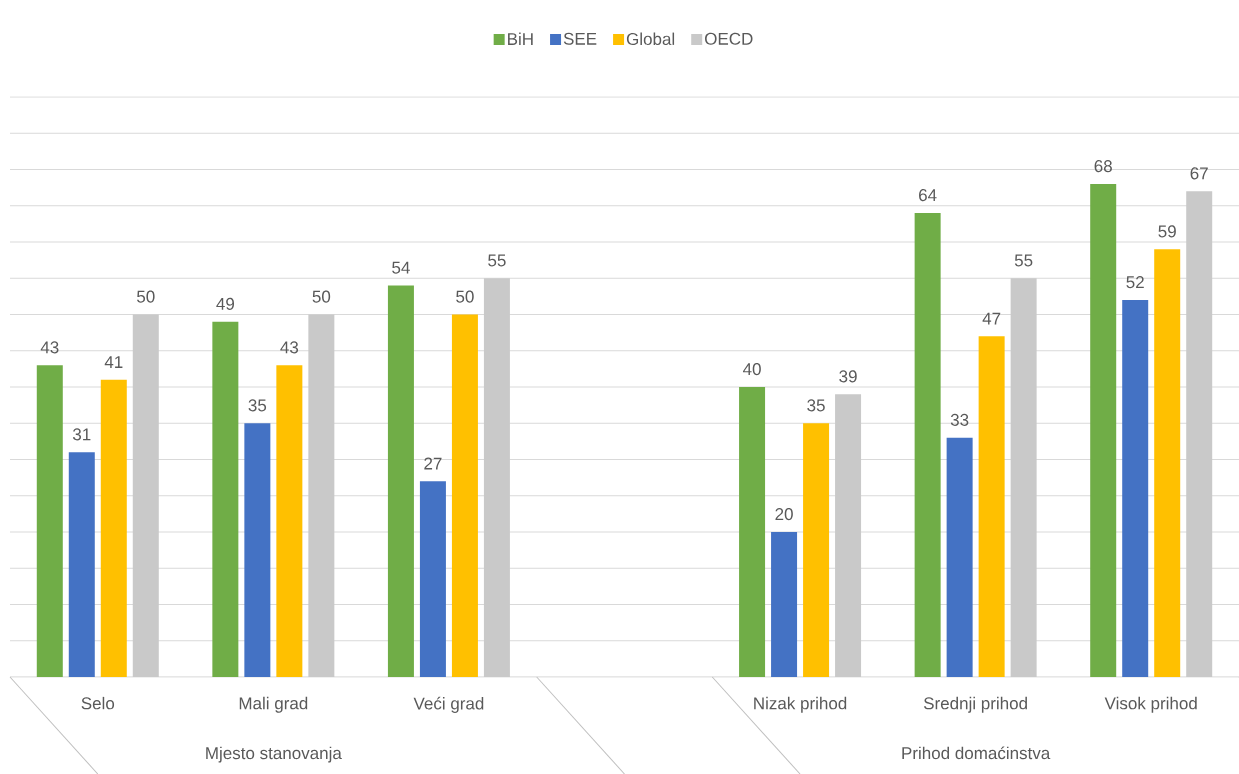 Image resolution: width=1239 pixels, height=774 pixels. I want to click on data-label: 54, so click(401, 267).